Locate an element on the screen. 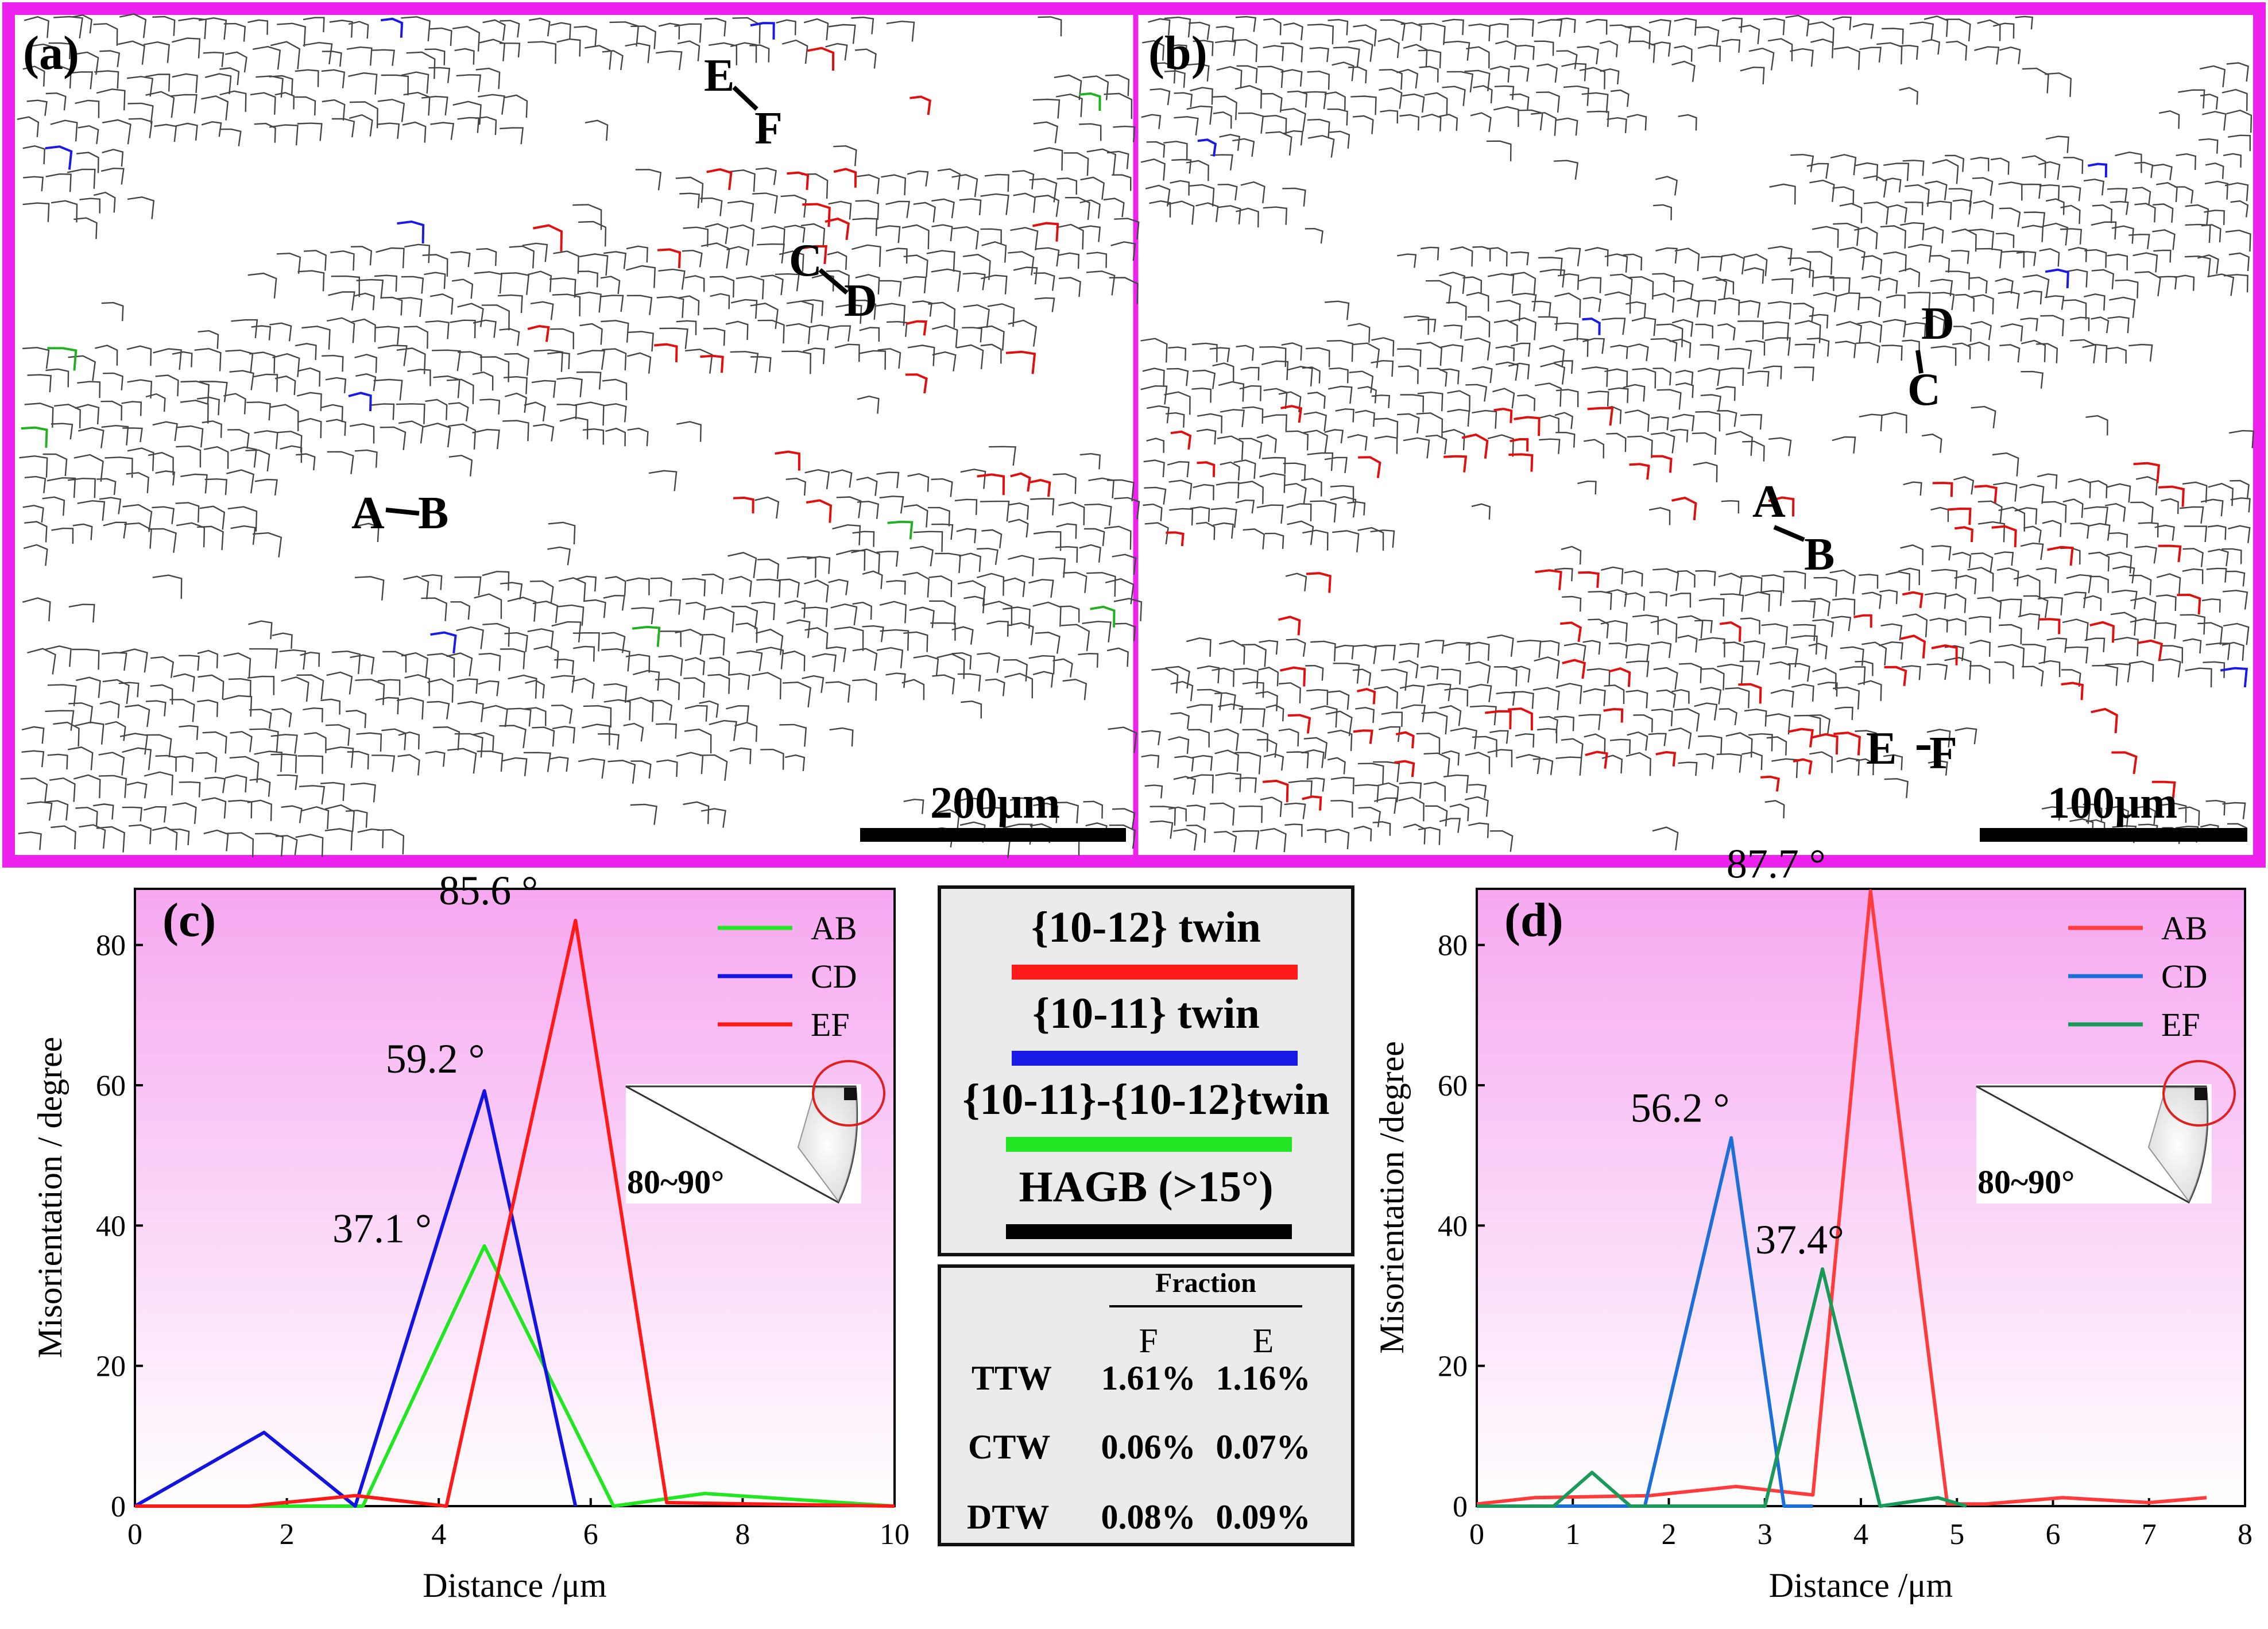  y-tick-label: 0 is located at coordinates (1460, 1507).